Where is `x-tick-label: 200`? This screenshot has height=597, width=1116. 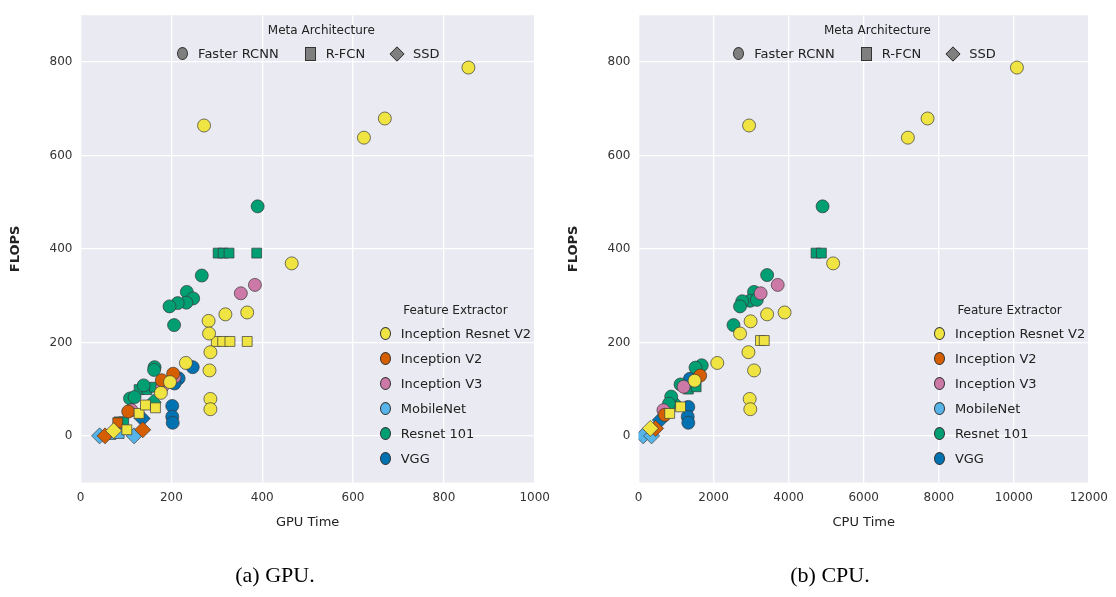 x-tick-label: 200 is located at coordinates (171, 496).